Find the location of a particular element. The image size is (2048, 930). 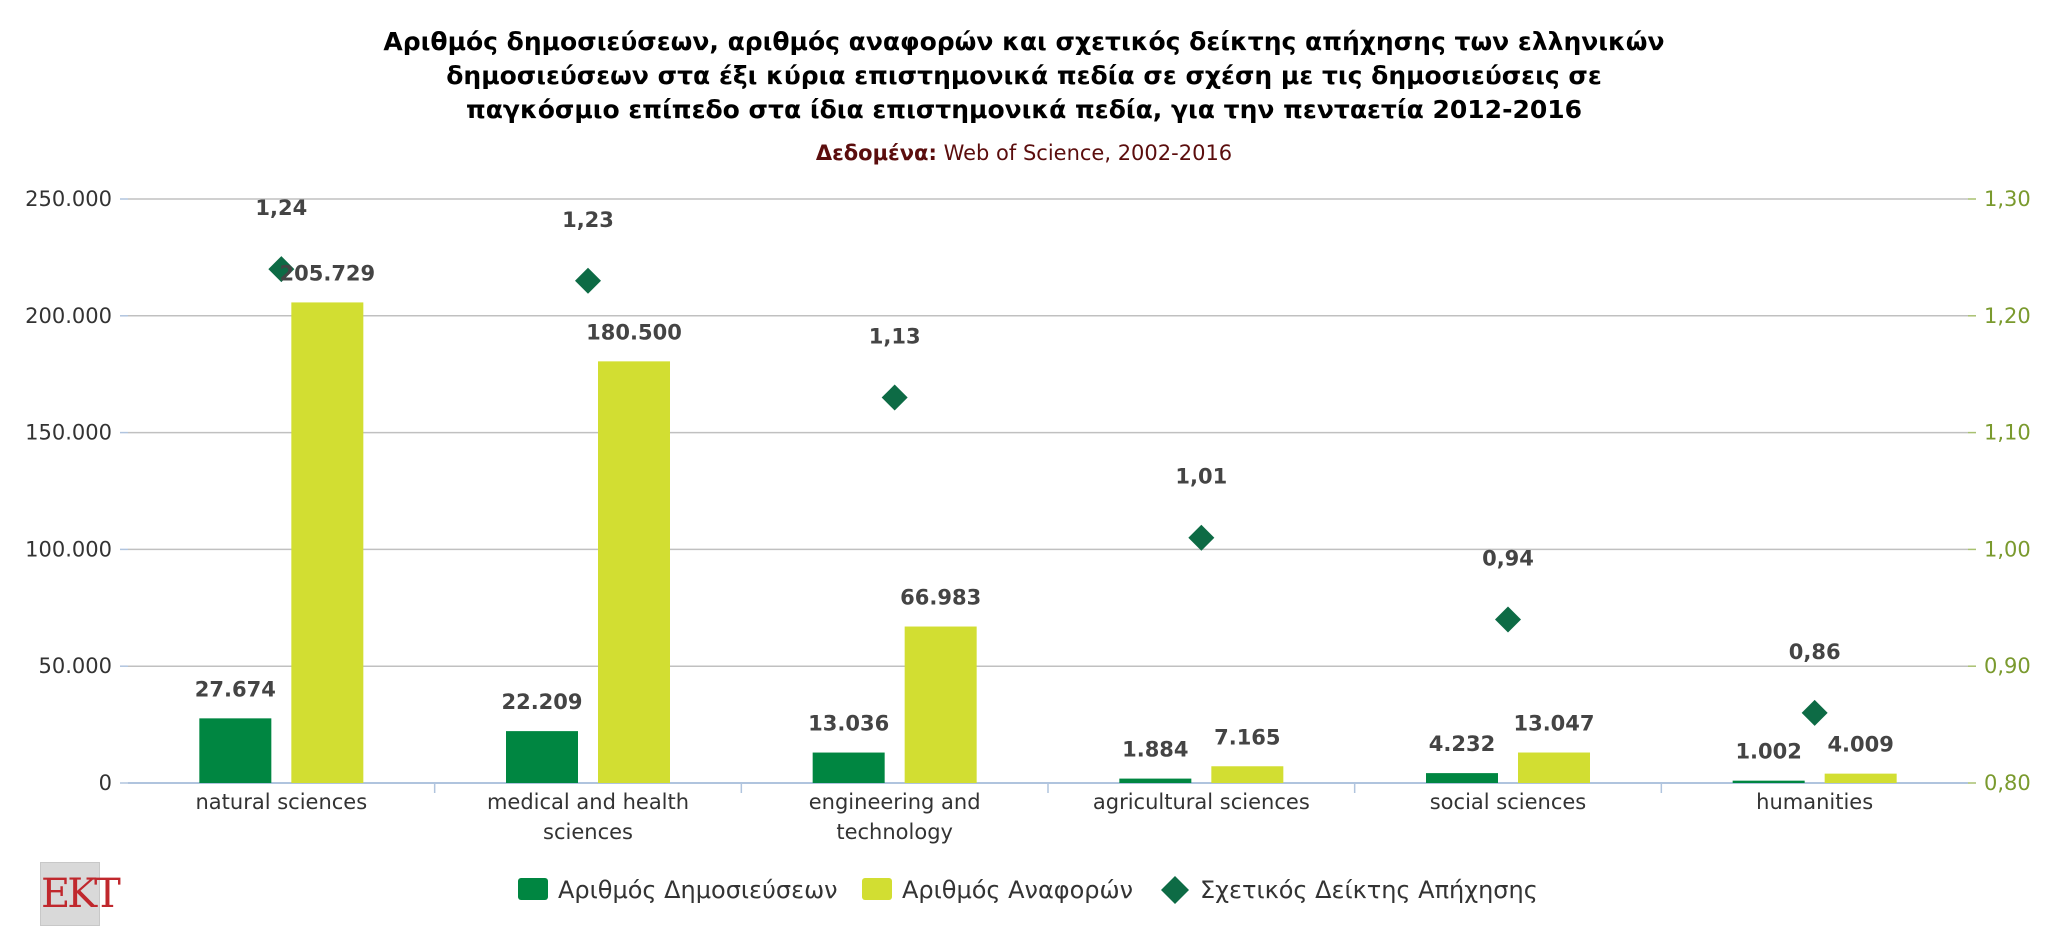

label-citations: 4.009 is located at coordinates (1860, 745).